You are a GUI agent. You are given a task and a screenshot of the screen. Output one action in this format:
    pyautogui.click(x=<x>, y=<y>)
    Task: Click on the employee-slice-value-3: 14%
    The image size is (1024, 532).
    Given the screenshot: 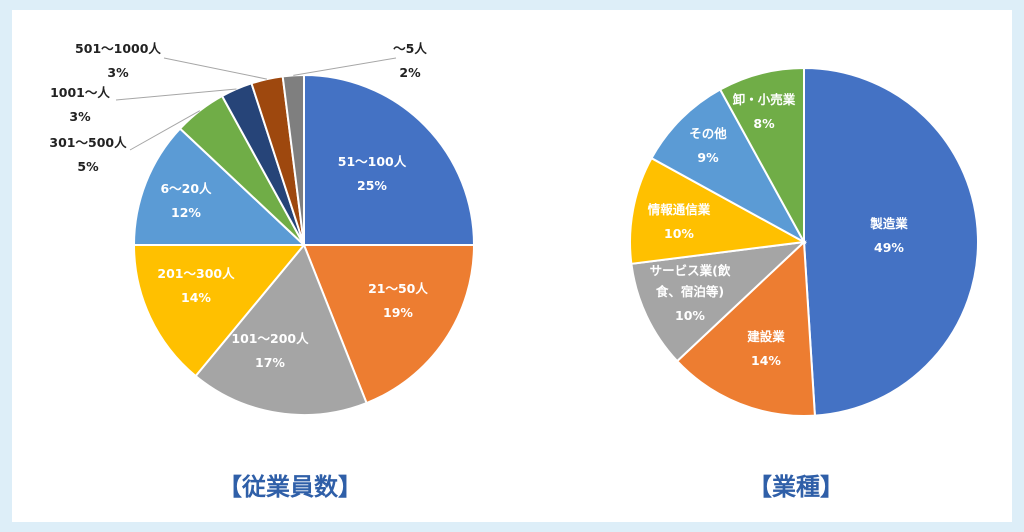 What is the action you would take?
    pyautogui.click(x=196, y=297)
    